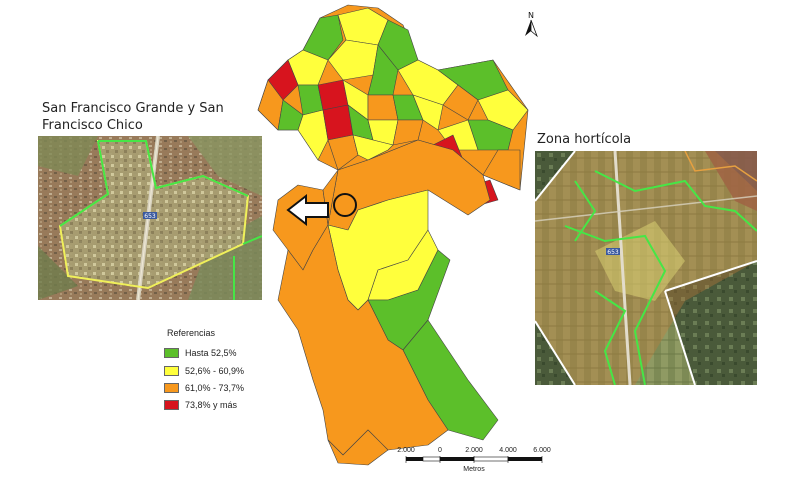  I want to click on legend-item-52: 52,6% - 60,9%, so click(204, 370).